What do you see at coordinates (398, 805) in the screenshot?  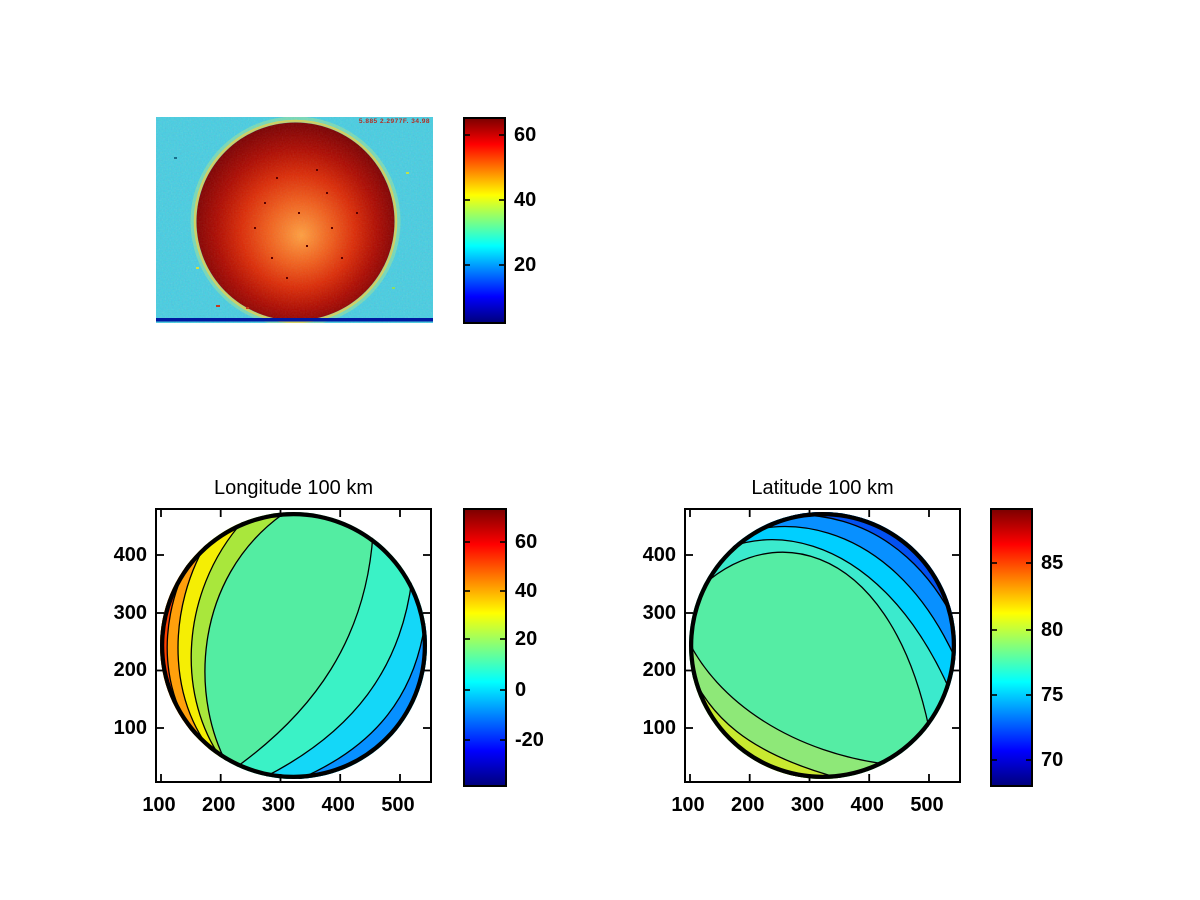 I see `lon-xtick-500: 500` at bounding box center [398, 805].